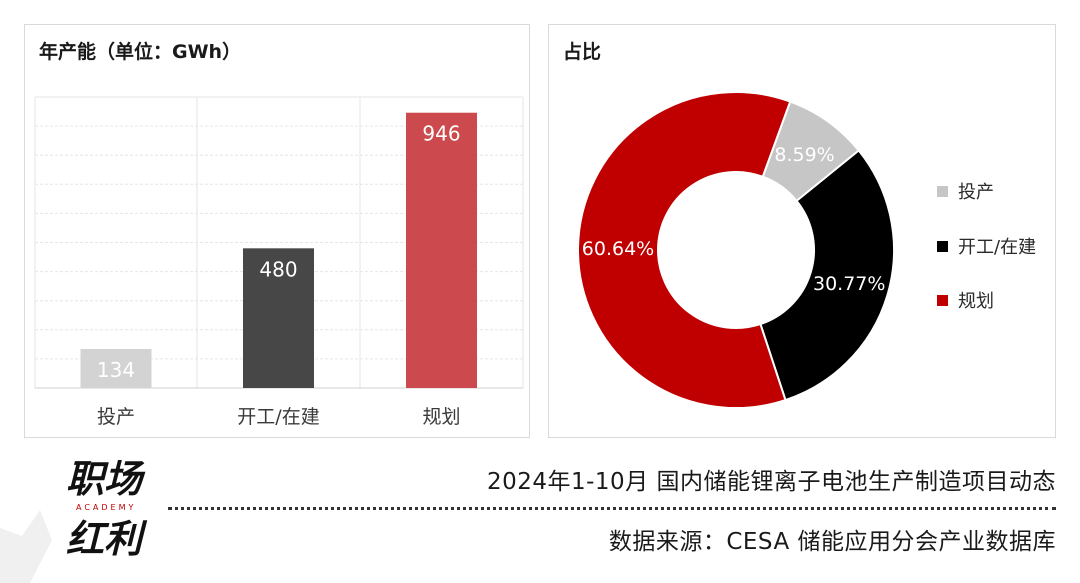 Image resolution: width=1080 pixels, height=583 pixels. What do you see at coordinates (618, 249) in the screenshot?
I see `slice-percent-label: 60.64%` at bounding box center [618, 249].